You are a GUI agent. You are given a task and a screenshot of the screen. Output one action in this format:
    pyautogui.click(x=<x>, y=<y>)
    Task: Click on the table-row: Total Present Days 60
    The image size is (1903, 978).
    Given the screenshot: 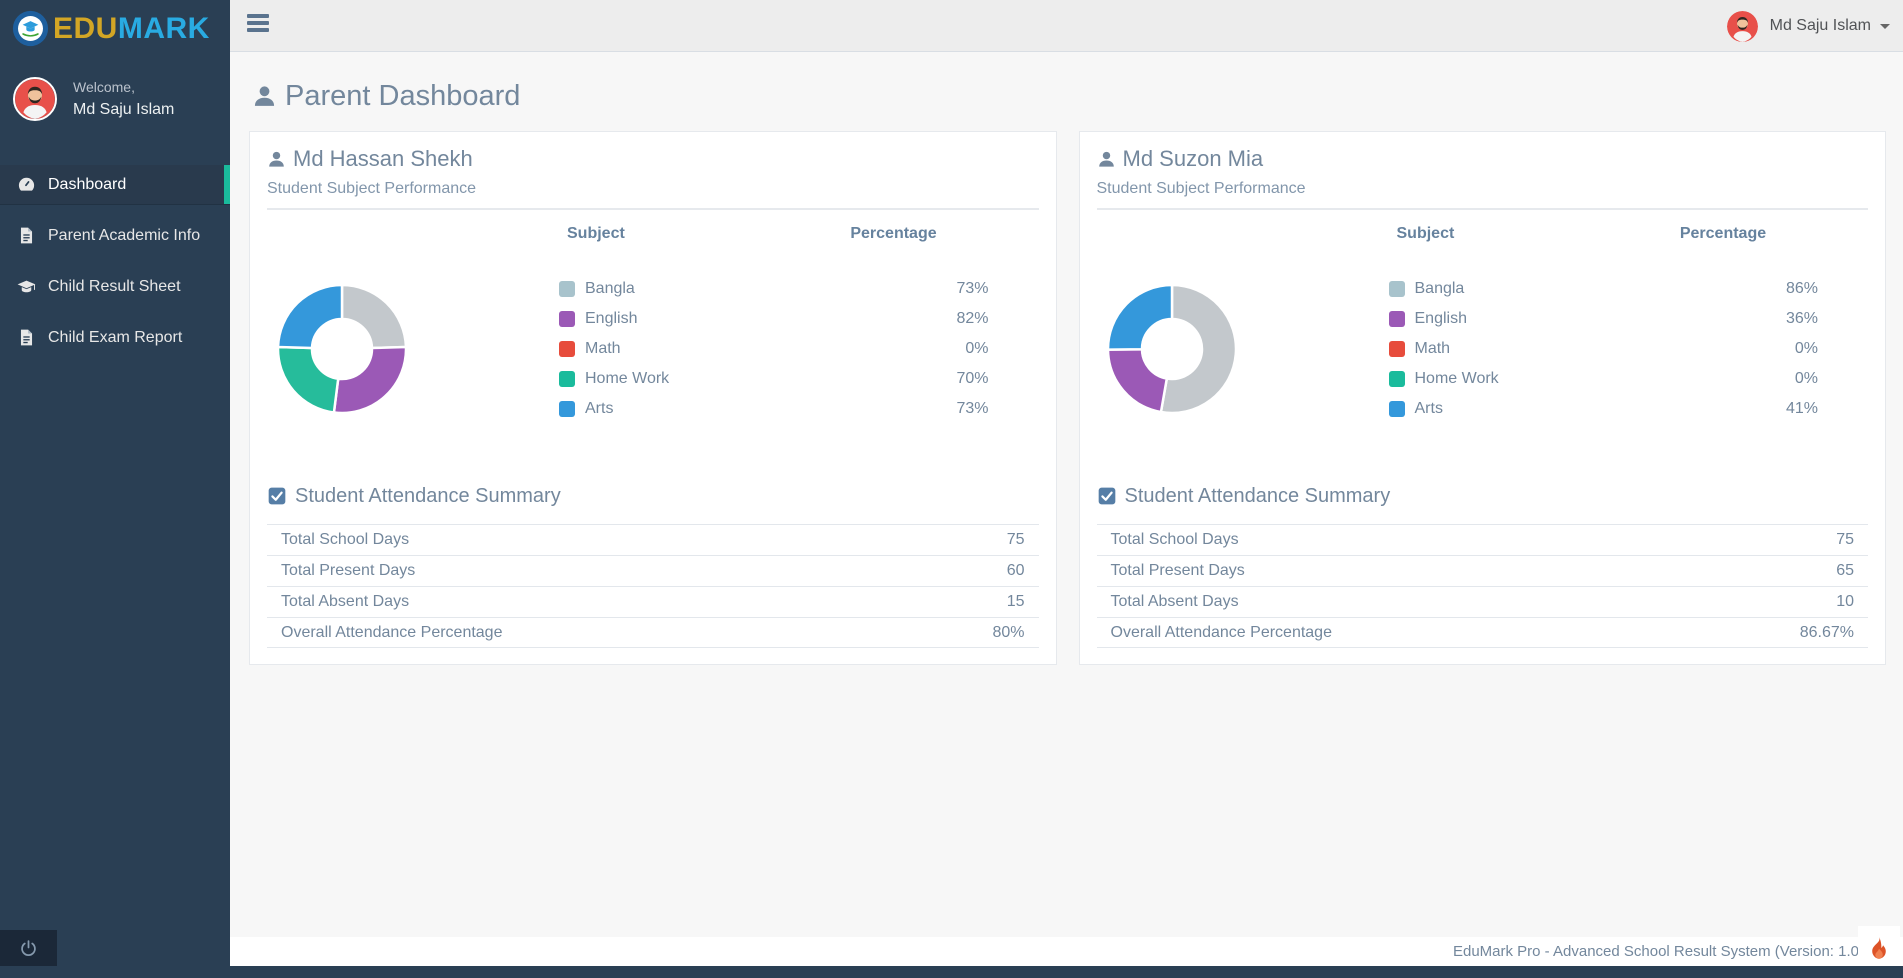 What is the action you would take?
    pyautogui.click(x=653, y=570)
    